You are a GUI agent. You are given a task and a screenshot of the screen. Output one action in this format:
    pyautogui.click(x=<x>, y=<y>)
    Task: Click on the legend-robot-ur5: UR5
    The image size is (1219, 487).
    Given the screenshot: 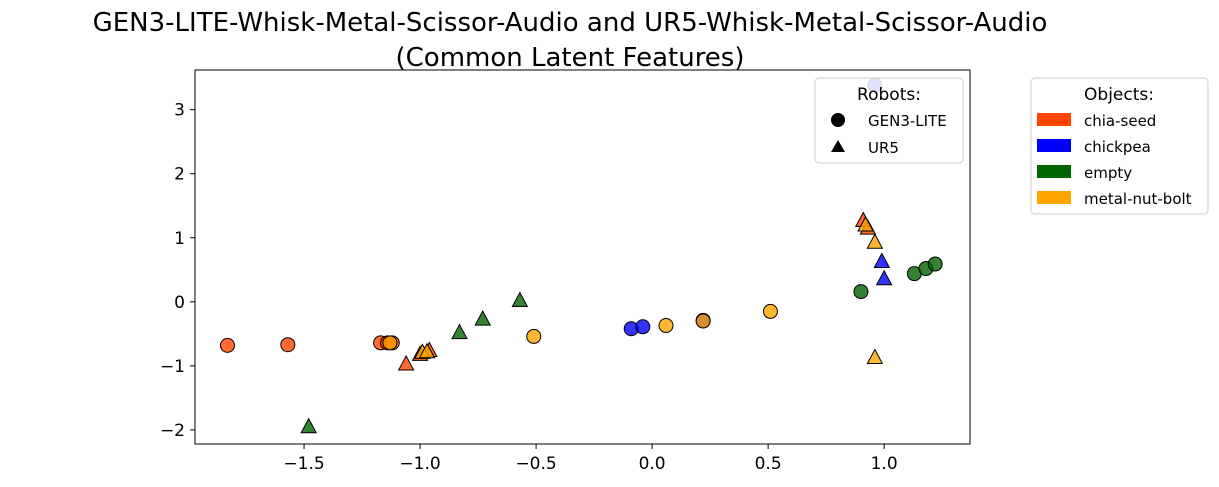 What is the action you would take?
    pyautogui.click(x=883, y=148)
    